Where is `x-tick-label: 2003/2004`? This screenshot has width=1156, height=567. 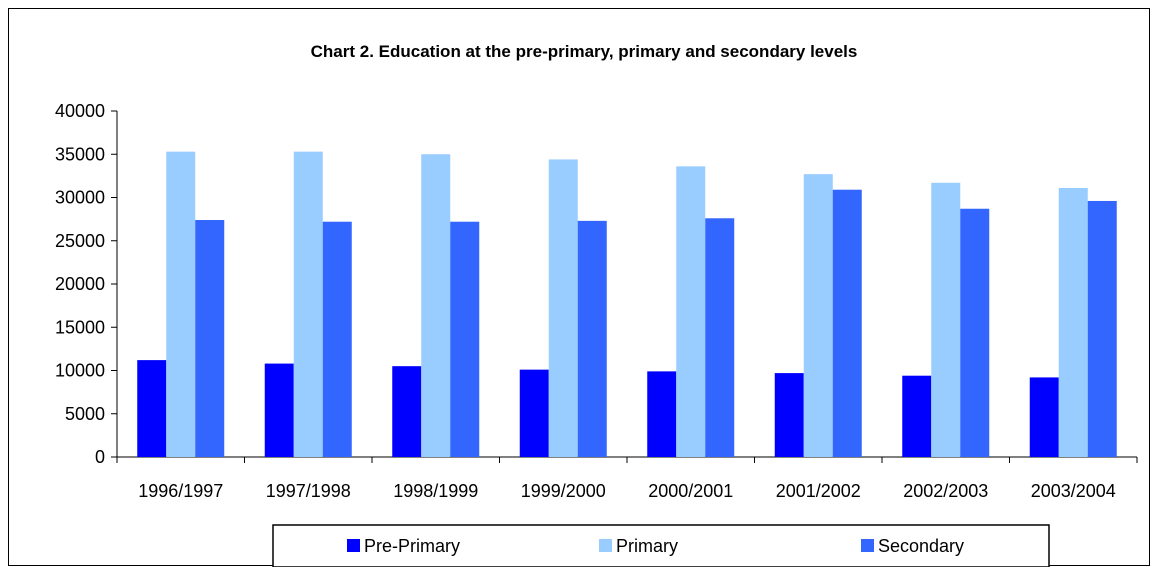 x-tick-label: 2003/2004 is located at coordinates (1073, 491).